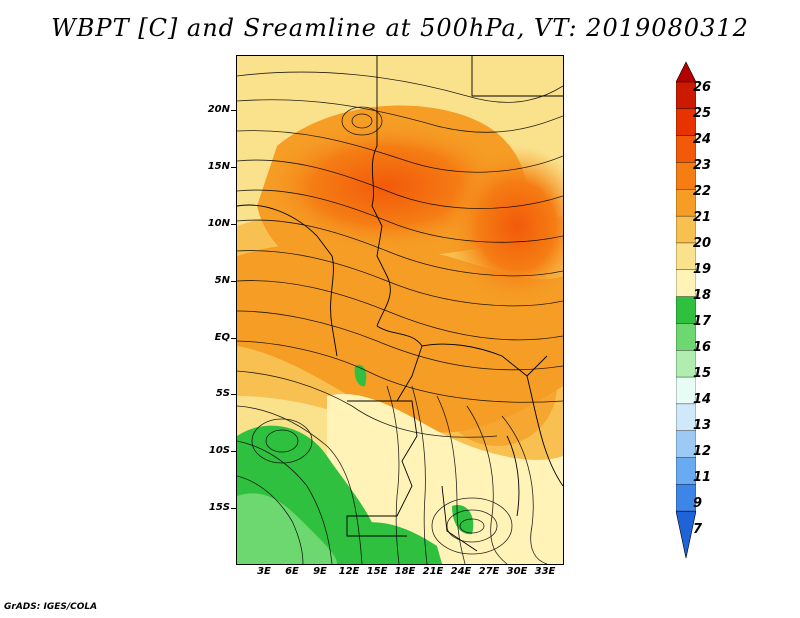 Image resolution: width=800 pixels, height=618 pixels. Describe the element at coordinates (702, 113) in the screenshot. I see `colorbar-label-25: 25` at that location.